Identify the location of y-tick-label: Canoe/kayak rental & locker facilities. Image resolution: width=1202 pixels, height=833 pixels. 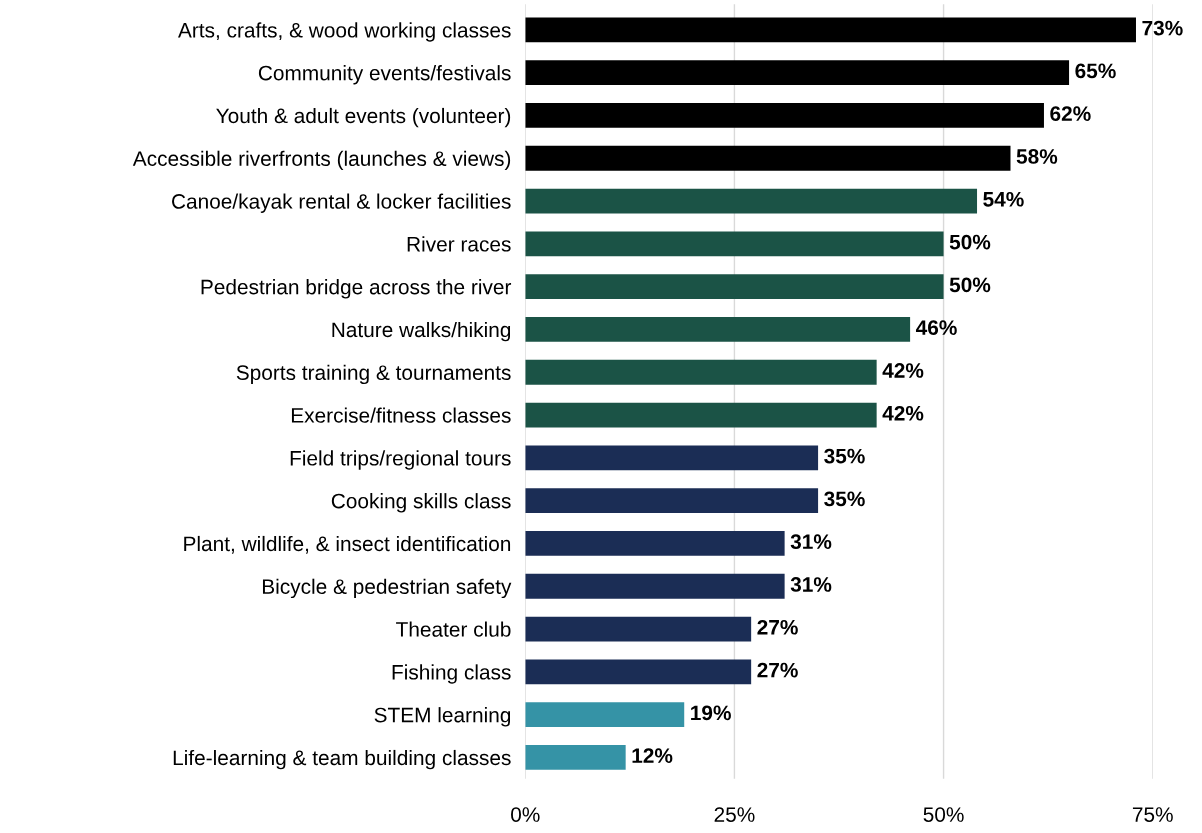
(341, 203).